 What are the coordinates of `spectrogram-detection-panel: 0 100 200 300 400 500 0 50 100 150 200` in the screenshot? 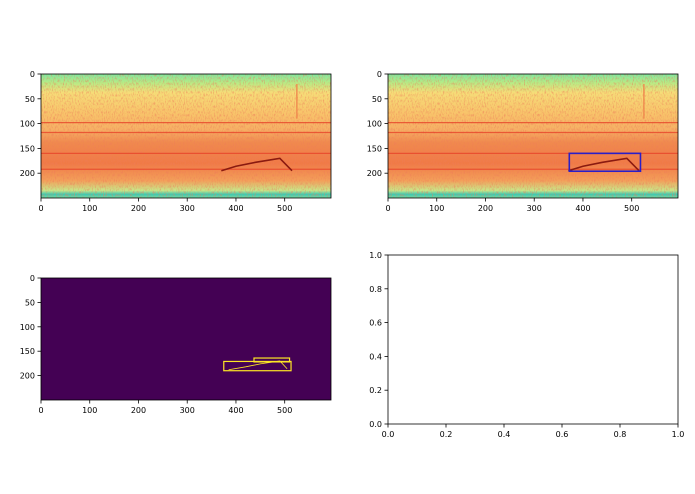 It's located at (523, 141).